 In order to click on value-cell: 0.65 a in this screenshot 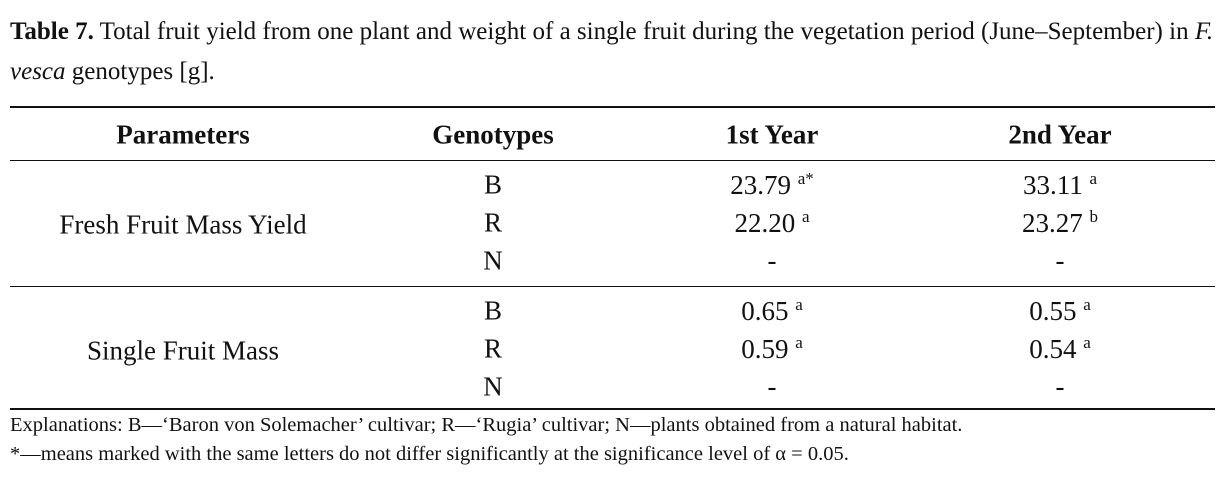, I will do `click(772, 311)`.